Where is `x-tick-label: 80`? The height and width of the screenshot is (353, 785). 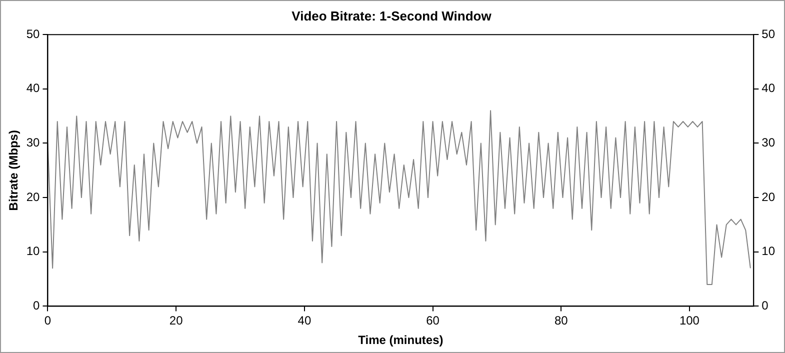 x-tick-label: 80 is located at coordinates (561, 321).